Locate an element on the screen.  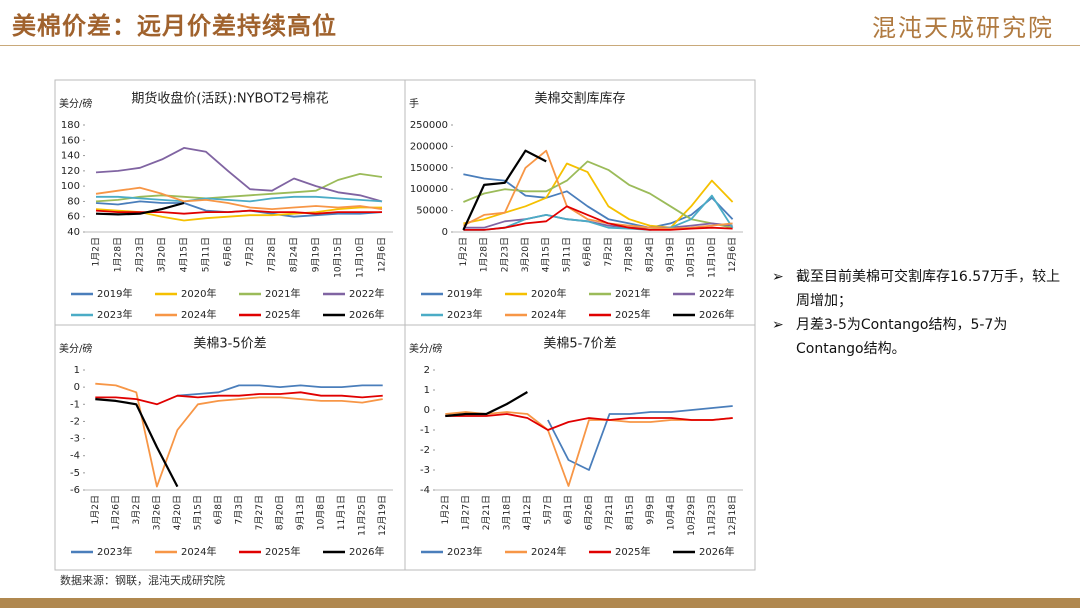
x-tick-label: 10月8日 is located at coordinates (321, 512).